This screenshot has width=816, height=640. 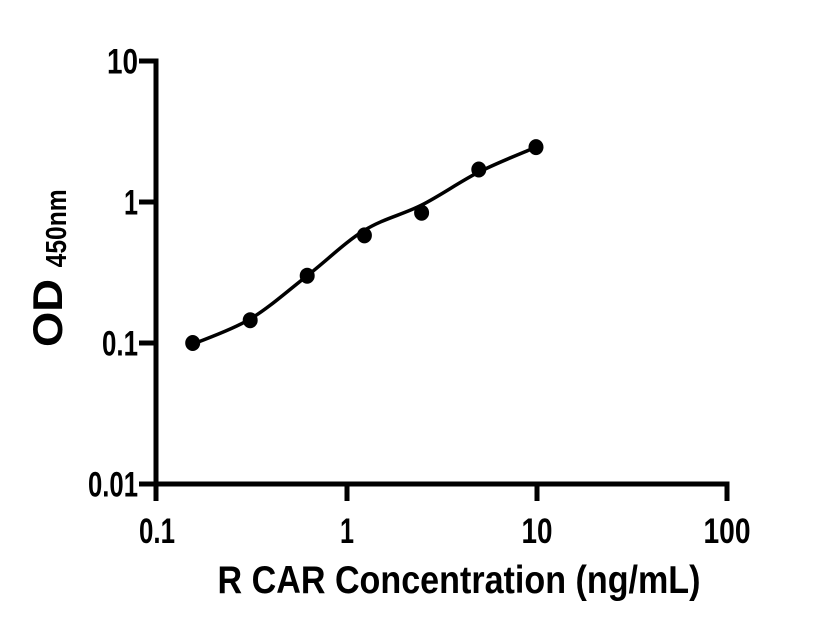 What do you see at coordinates (122, 62) in the screenshot?
I see `y-tick-label: 10` at bounding box center [122, 62].